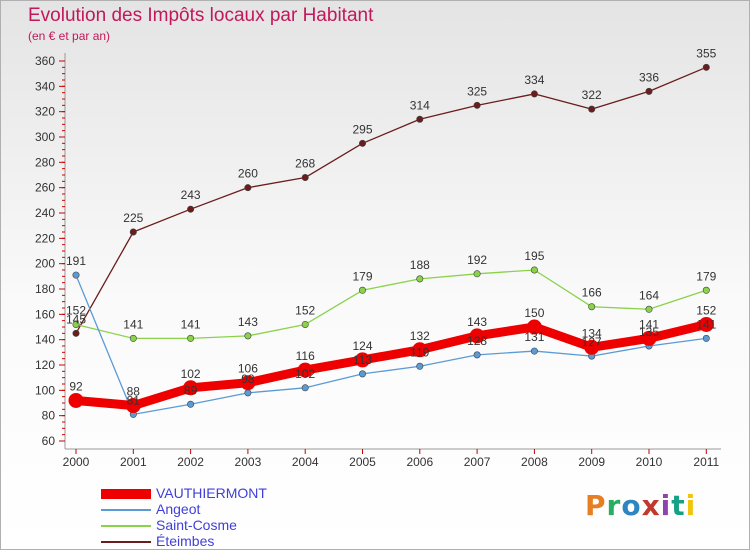 The image size is (750, 550). Describe the element at coordinates (45, 188) in the screenshot. I see `y-tick-label: 260` at that location.